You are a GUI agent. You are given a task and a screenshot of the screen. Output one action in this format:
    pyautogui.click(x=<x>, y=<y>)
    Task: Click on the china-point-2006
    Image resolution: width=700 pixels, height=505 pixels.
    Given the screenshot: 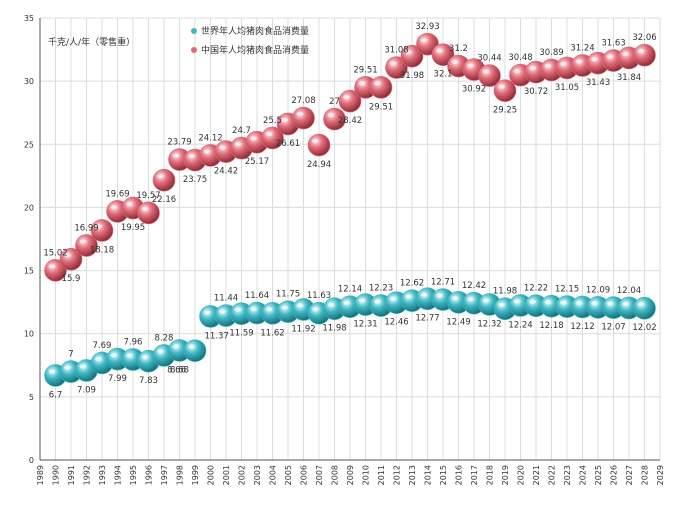 What is the action you would take?
    pyautogui.click(x=303, y=118)
    